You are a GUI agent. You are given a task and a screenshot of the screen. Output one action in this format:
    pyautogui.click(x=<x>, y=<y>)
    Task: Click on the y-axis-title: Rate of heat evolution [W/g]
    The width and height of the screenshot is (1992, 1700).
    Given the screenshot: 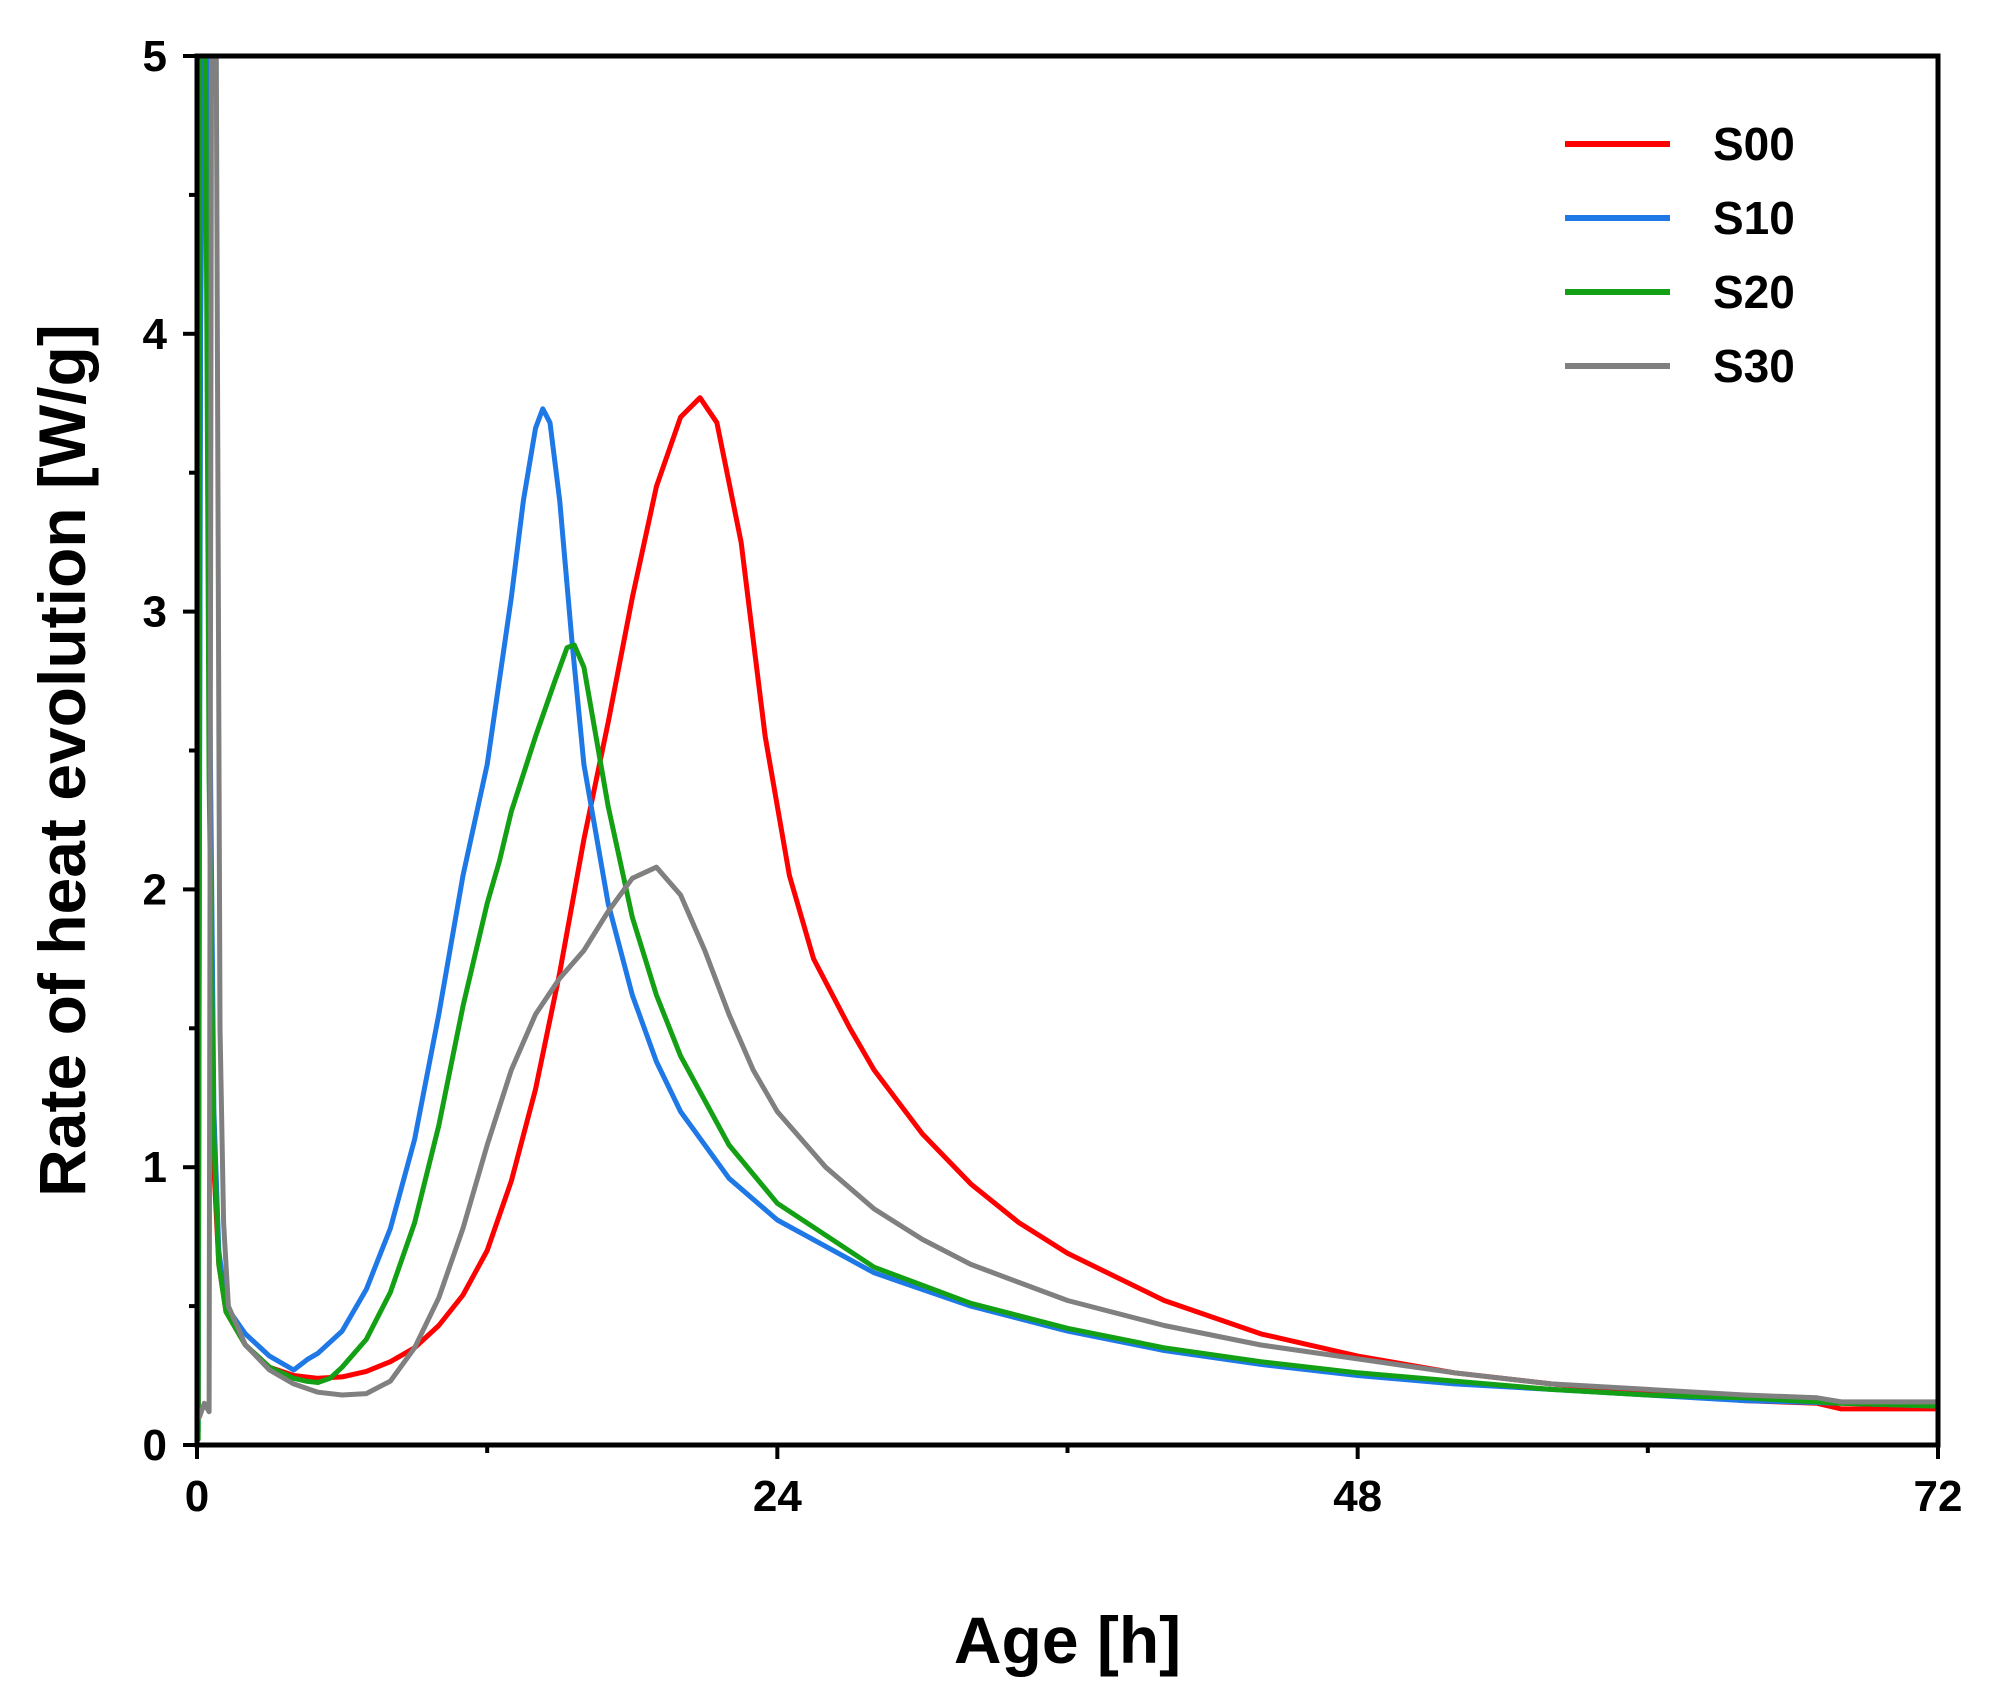 What is the action you would take?
    pyautogui.click(x=62, y=760)
    